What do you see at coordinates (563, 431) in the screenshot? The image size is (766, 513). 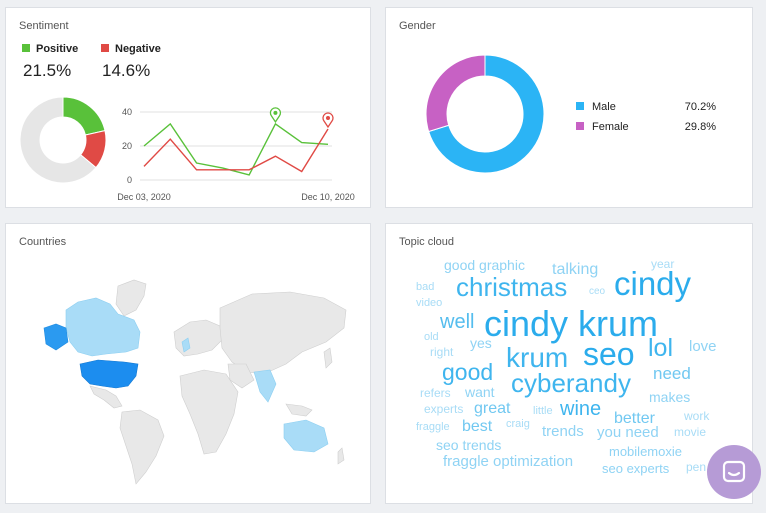 I see `topic-word: trends` at bounding box center [563, 431].